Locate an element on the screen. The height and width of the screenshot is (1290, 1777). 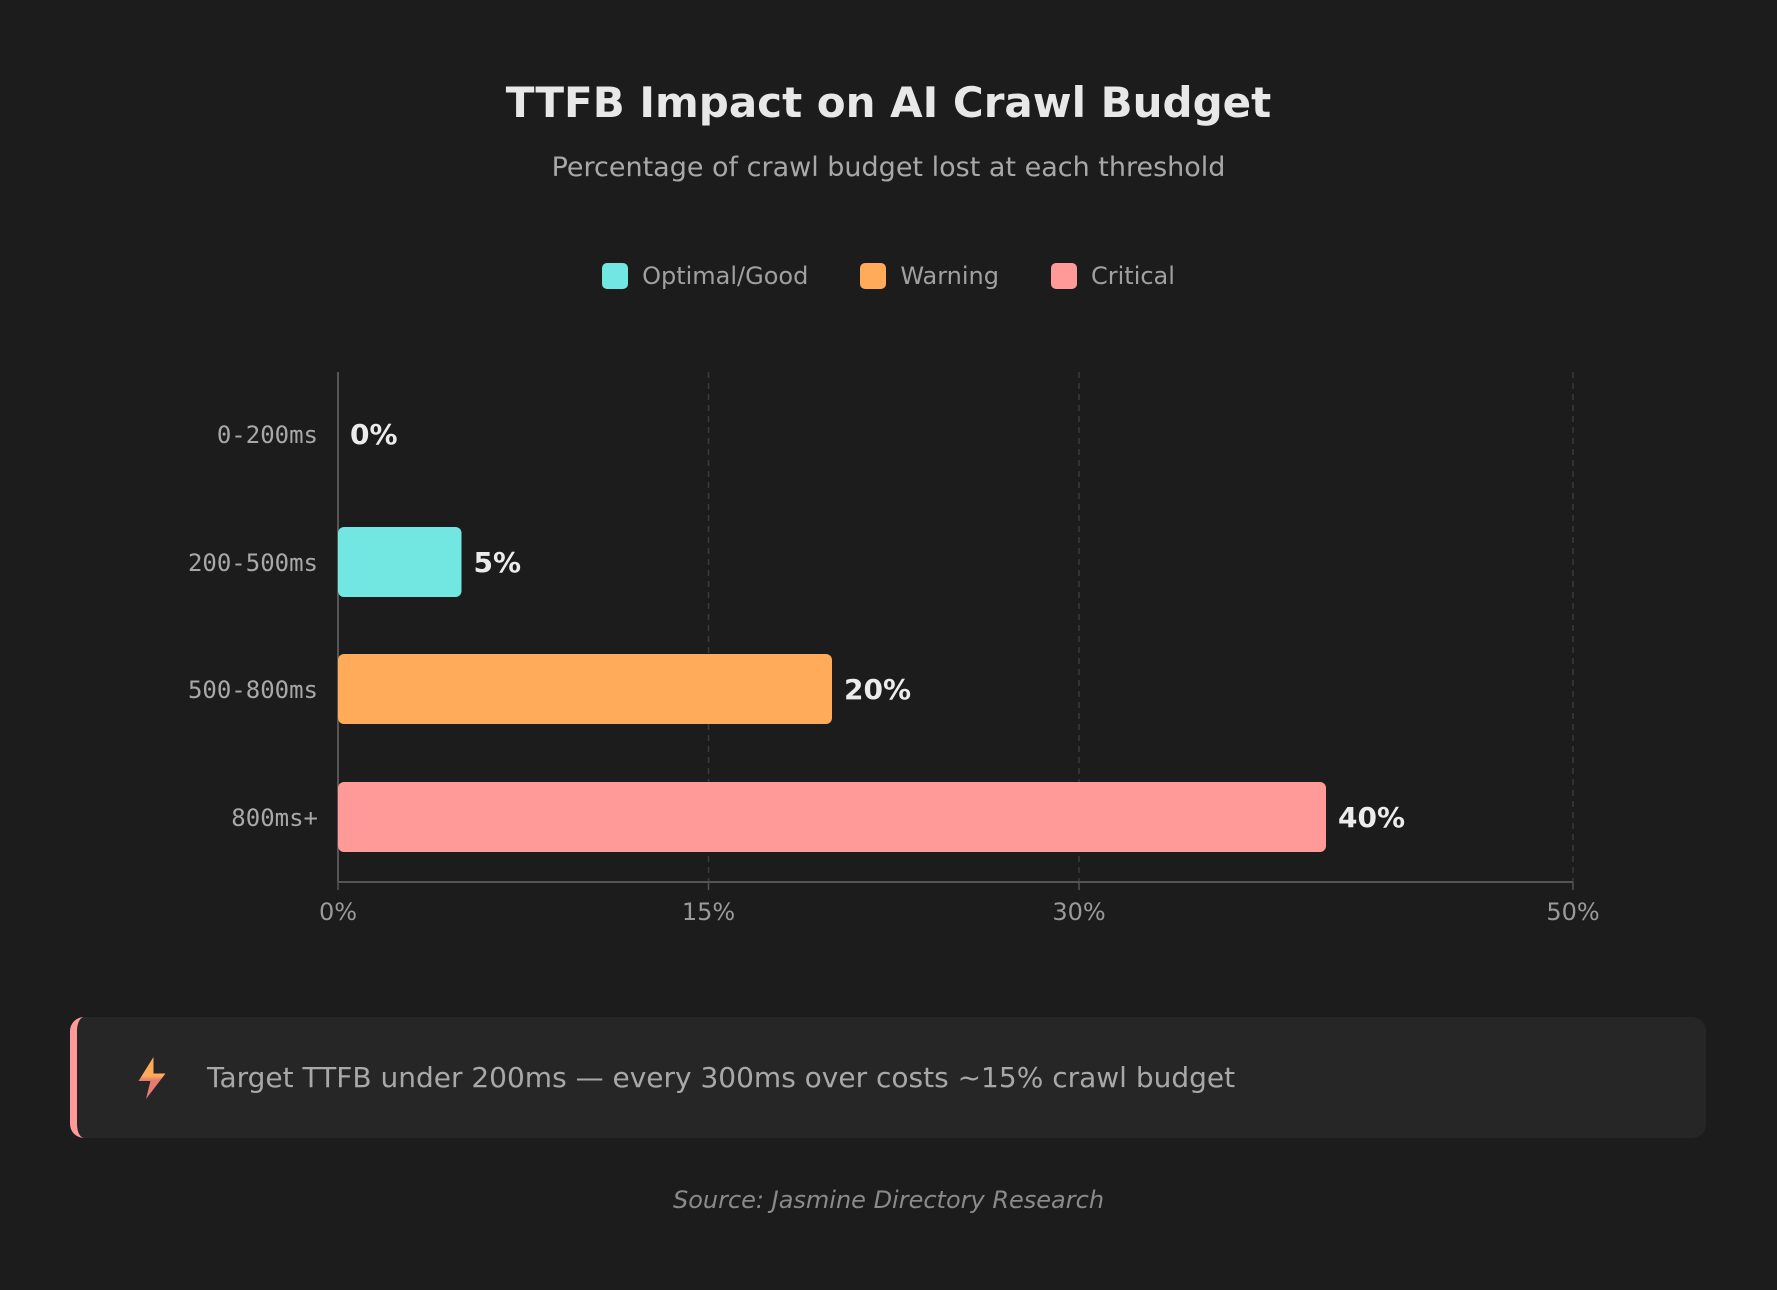
category-label: 500-800ms is located at coordinates (253, 690).